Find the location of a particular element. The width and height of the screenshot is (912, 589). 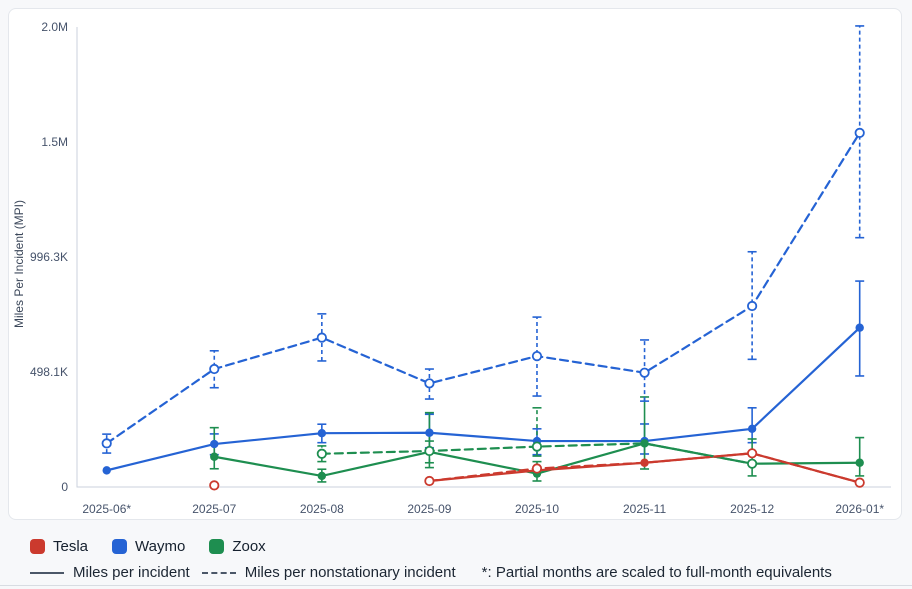

svg-text: 2025-07 is located at coordinates (214, 509).